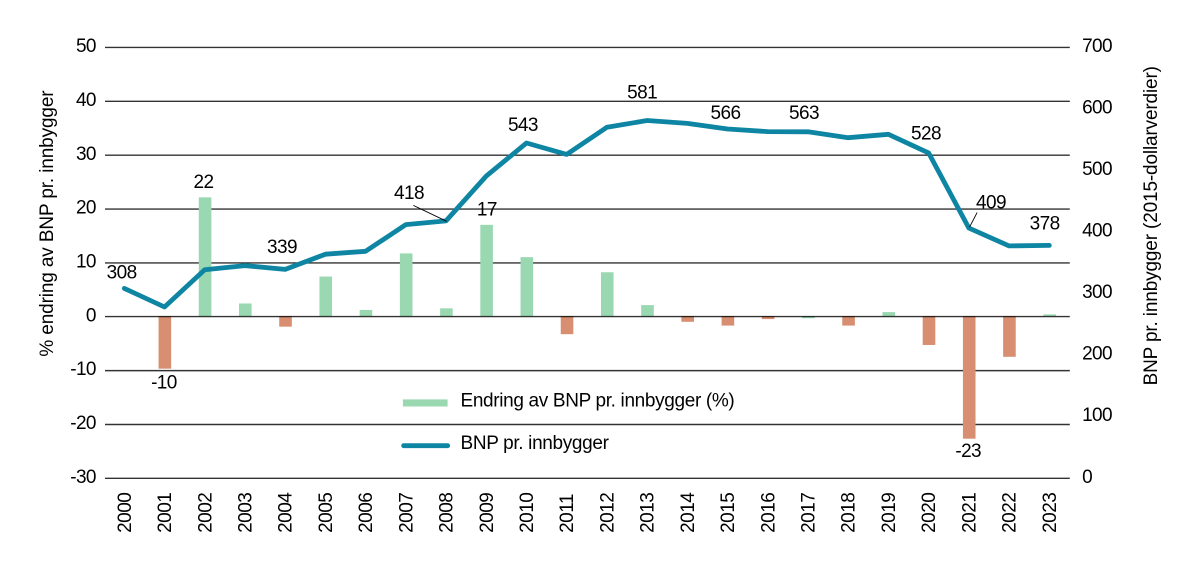 The image size is (1198, 568). What do you see at coordinates (204, 182) in the screenshot?
I see `svg-text: 22` at bounding box center [204, 182].